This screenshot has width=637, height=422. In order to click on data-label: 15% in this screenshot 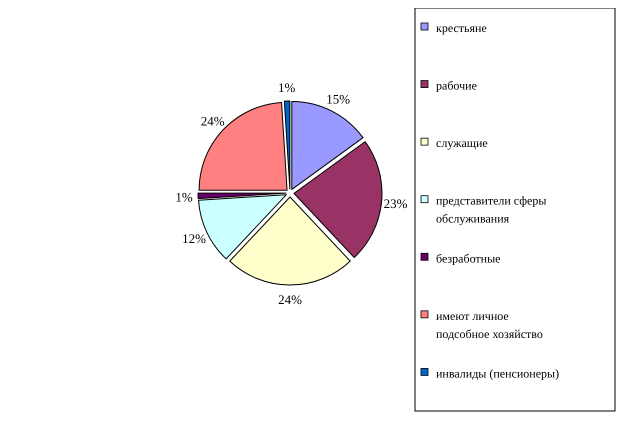, I will do `click(338, 99)`.